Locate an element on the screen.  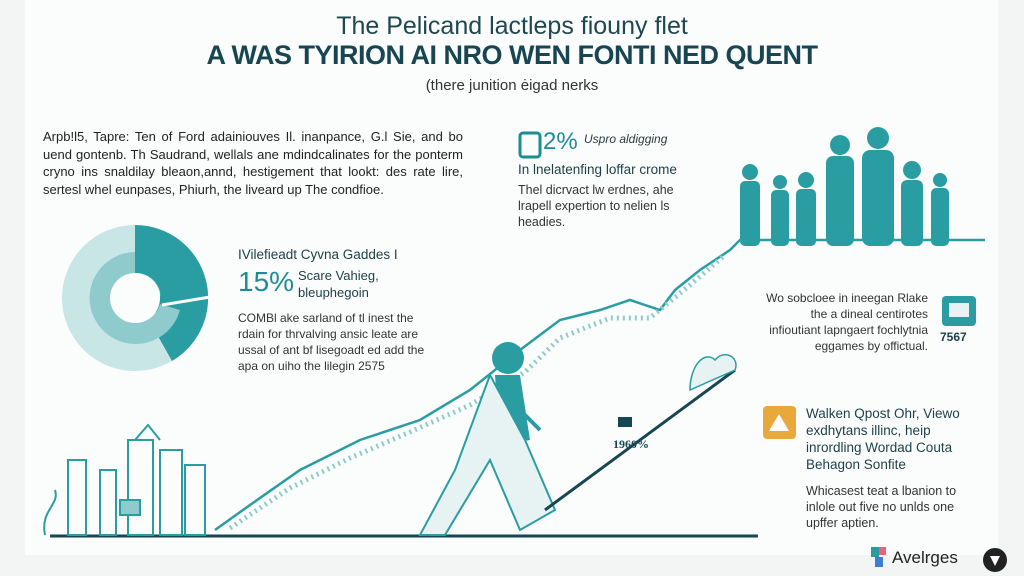
pole-line is located at coordinates (640, 440).